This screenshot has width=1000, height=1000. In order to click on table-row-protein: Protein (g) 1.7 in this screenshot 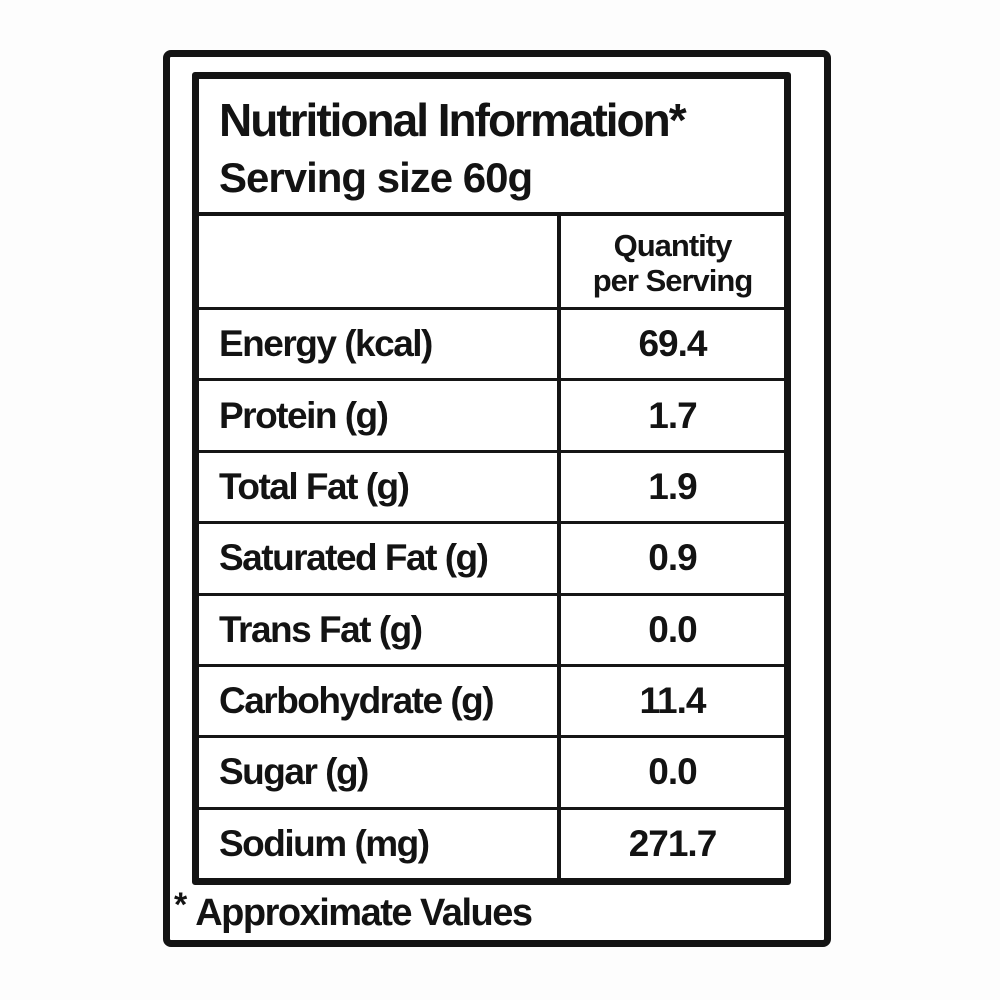, I will do `click(491, 414)`.